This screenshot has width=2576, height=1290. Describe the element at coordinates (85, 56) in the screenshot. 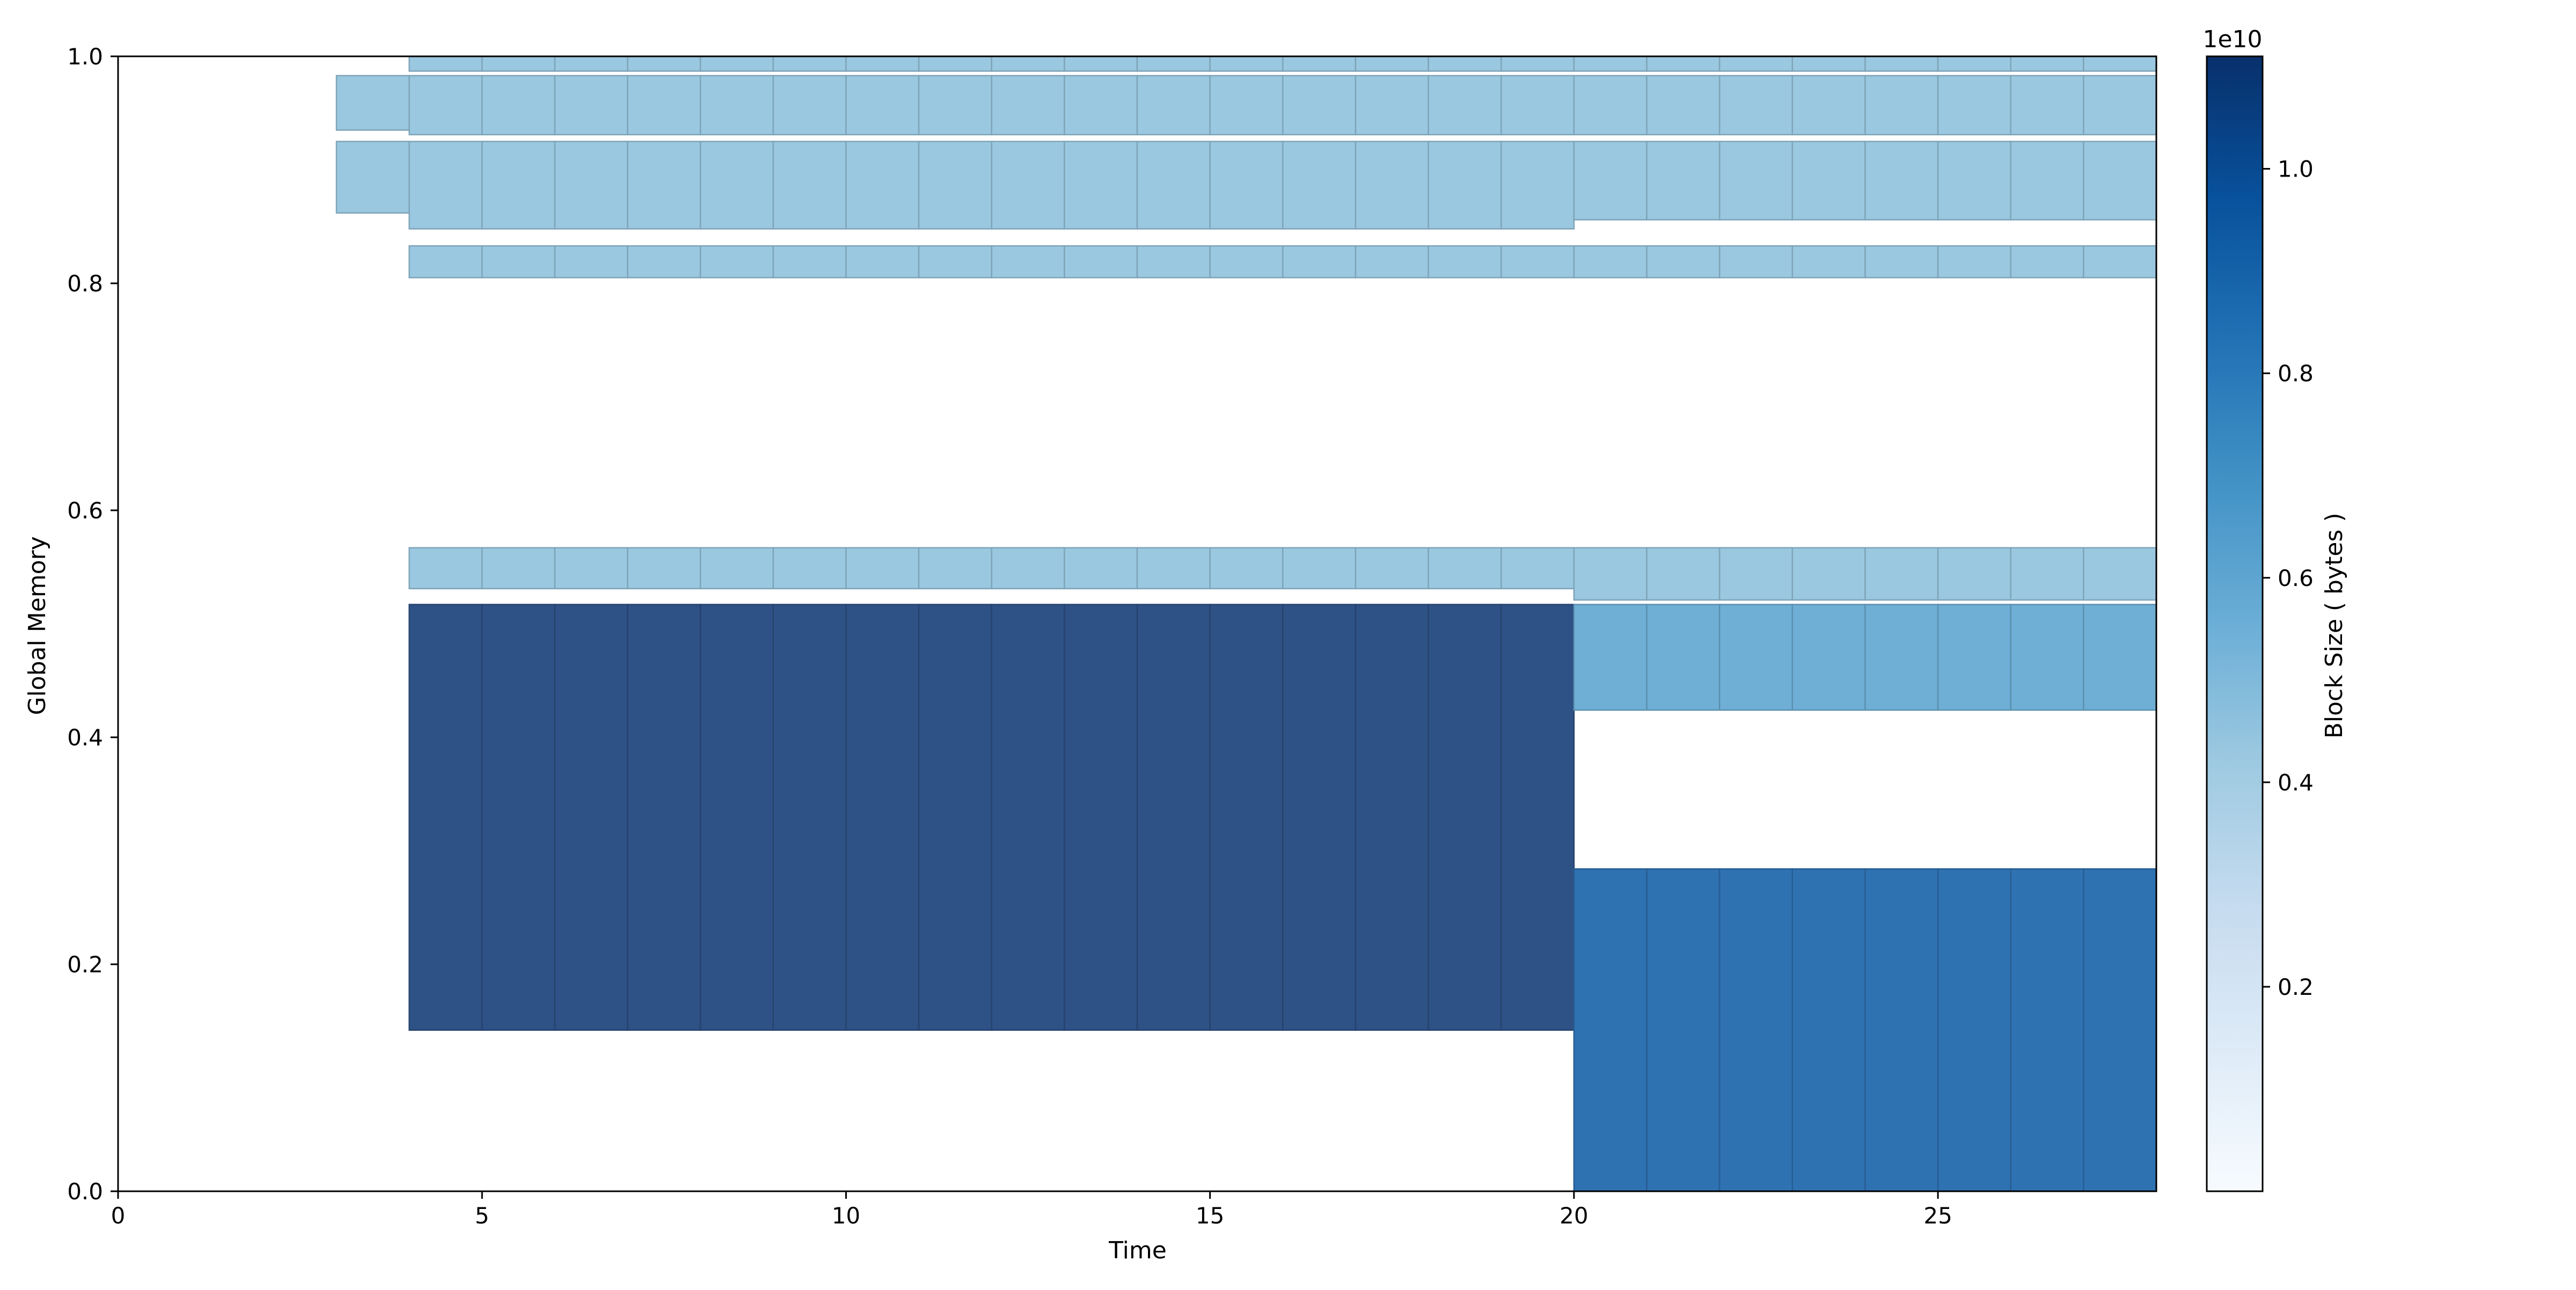

I see `y-tick-label: 1.0` at that location.